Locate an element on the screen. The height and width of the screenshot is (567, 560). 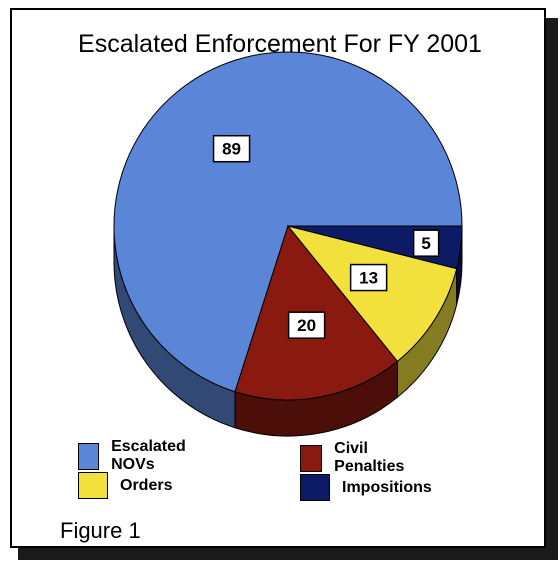
pie-slice-orders is located at coordinates (372, 293).